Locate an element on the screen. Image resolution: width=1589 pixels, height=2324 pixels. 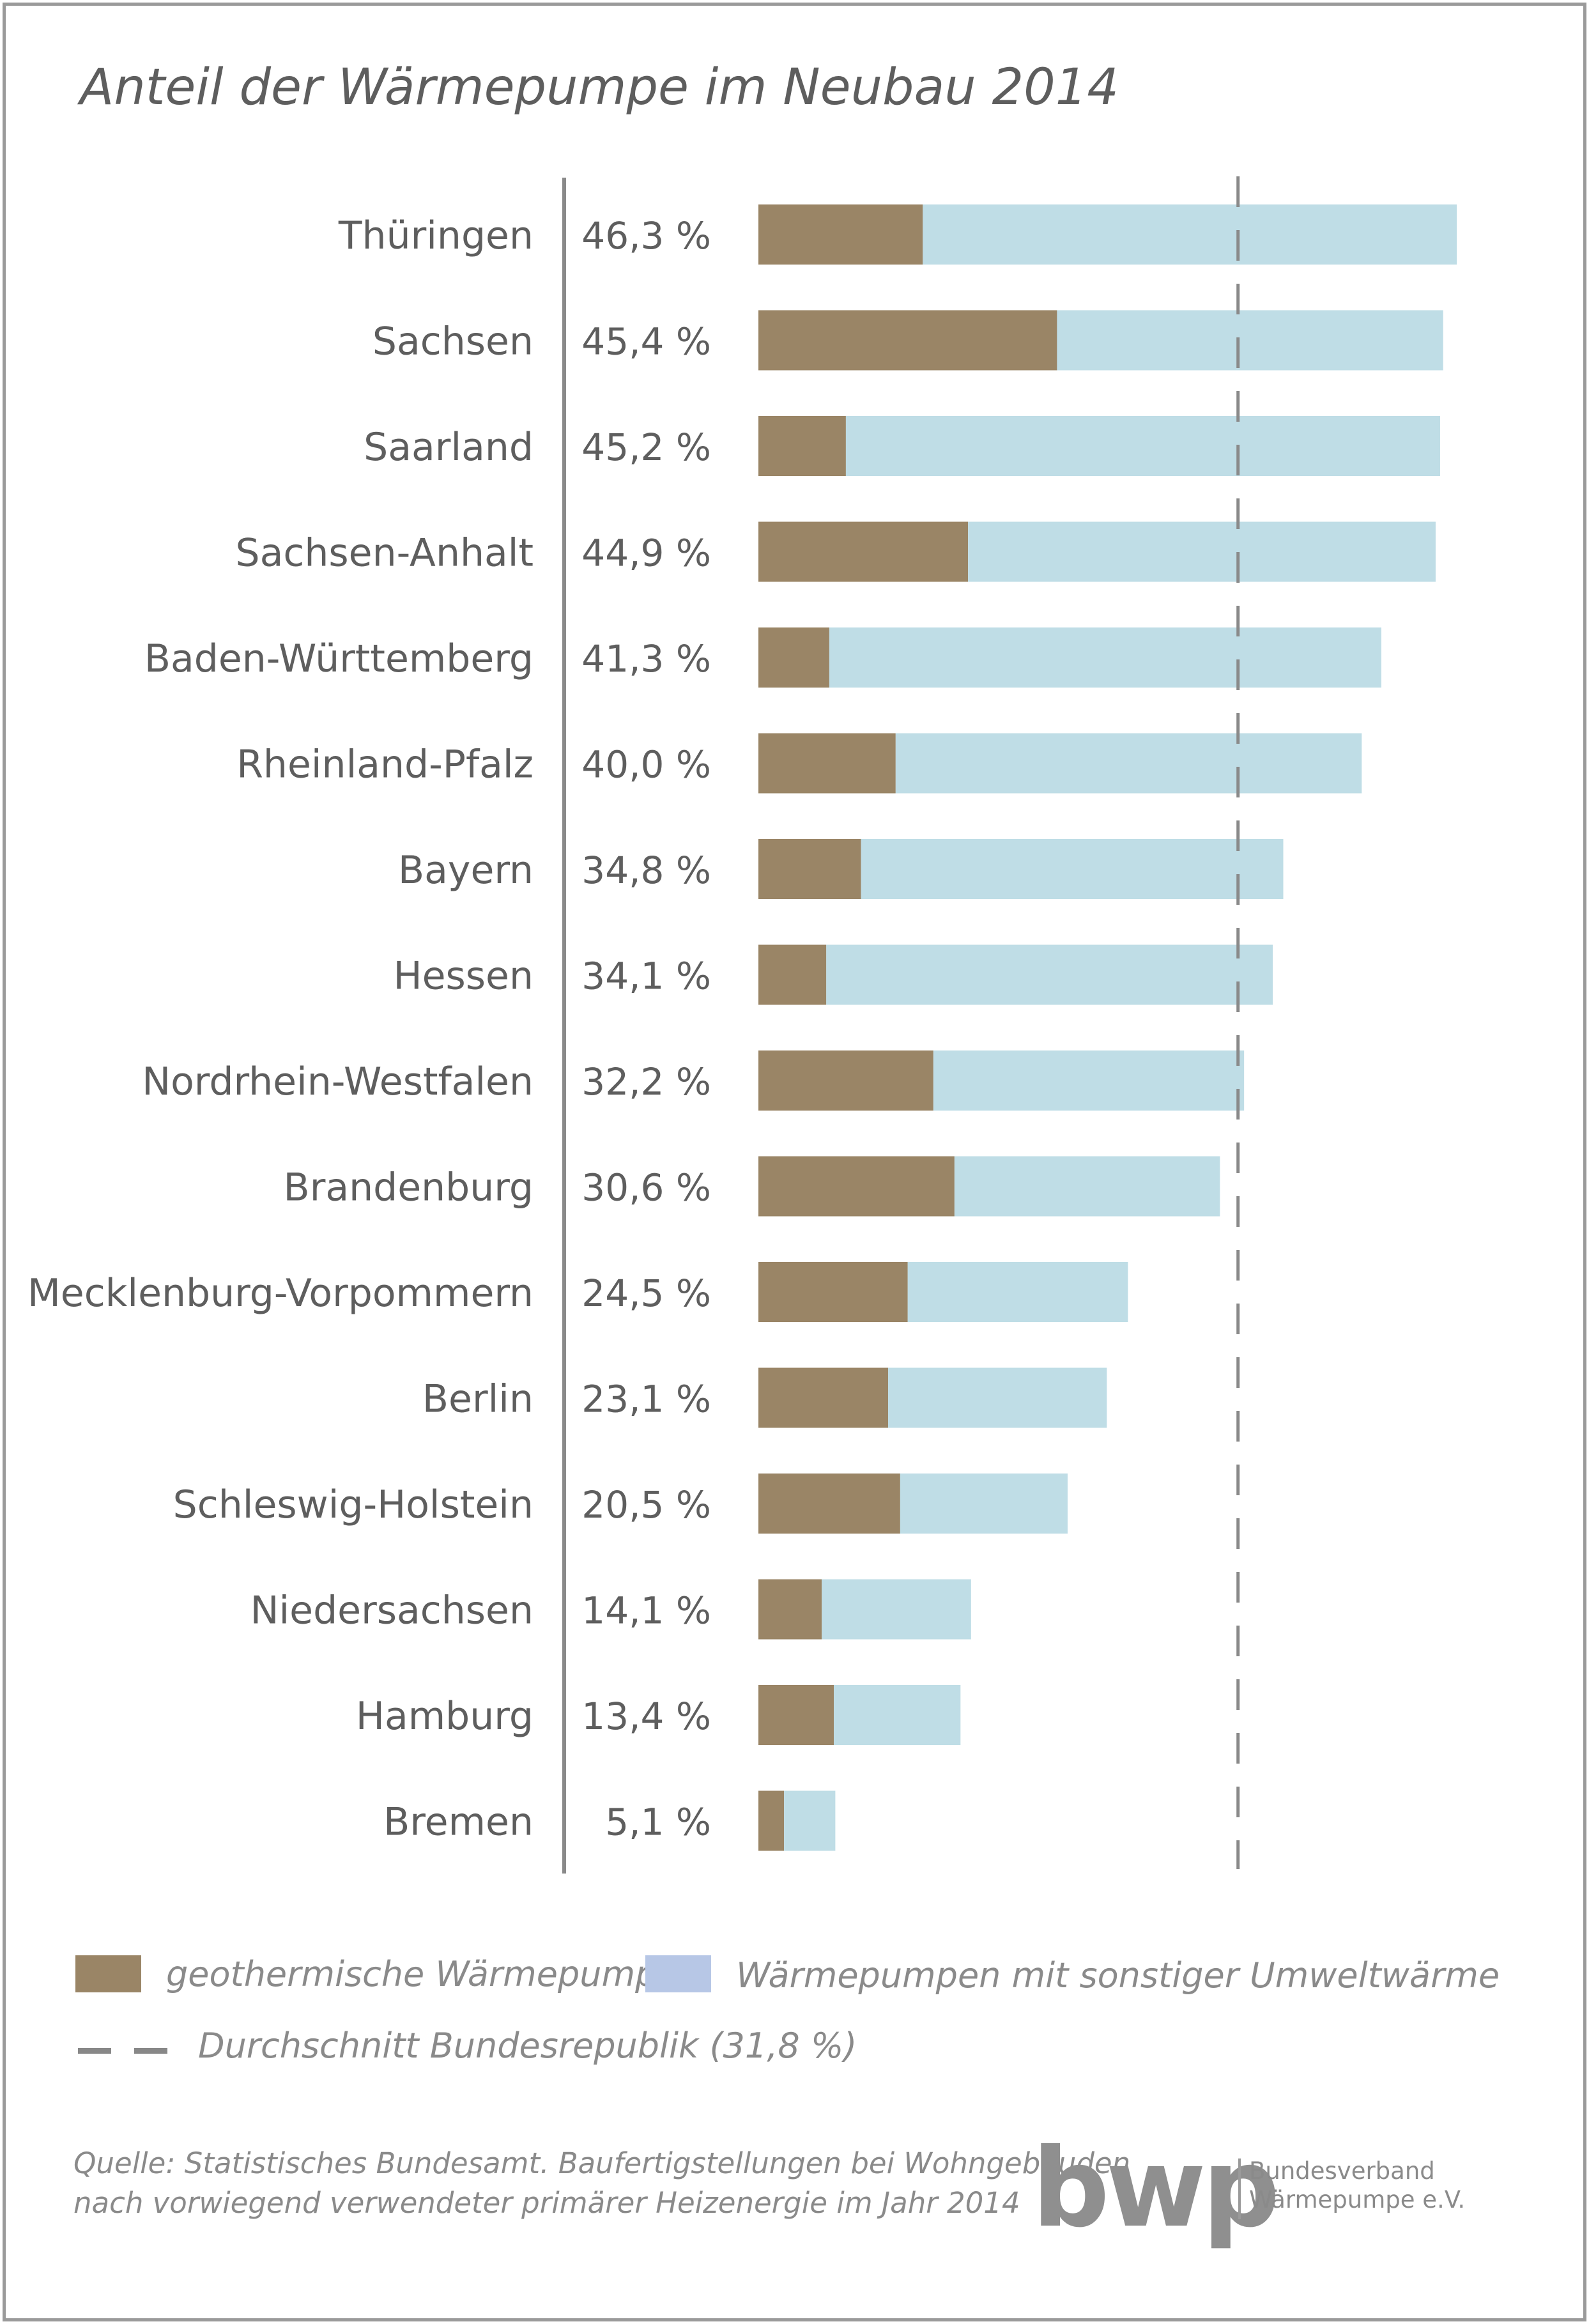
value-label: 40,0 % is located at coordinates (646, 765).